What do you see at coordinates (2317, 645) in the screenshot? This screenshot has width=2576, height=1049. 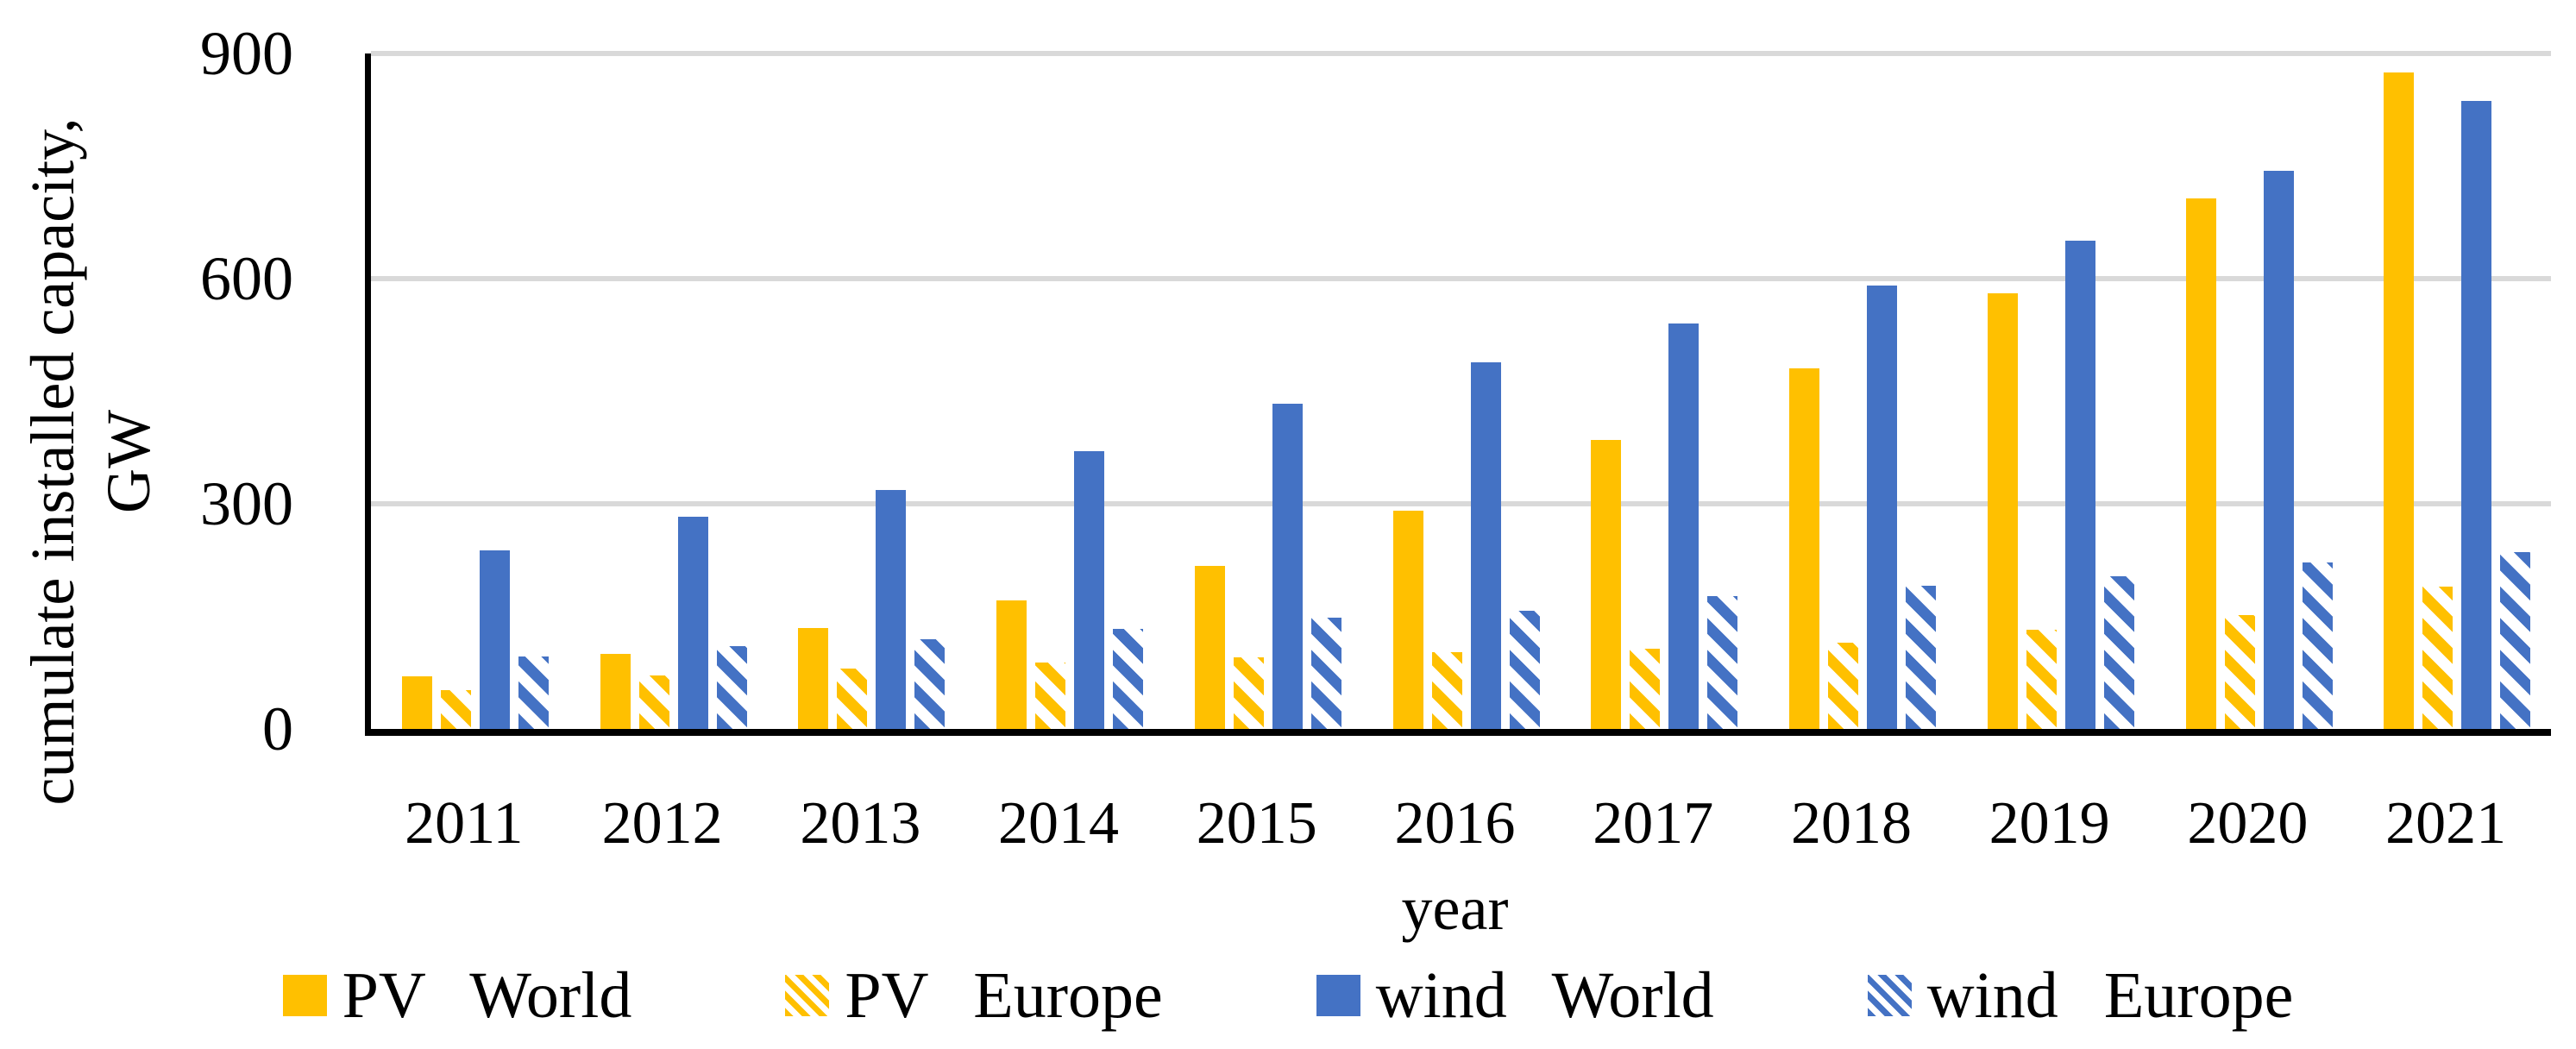 I see `bar-2020-wind-europe` at bounding box center [2317, 645].